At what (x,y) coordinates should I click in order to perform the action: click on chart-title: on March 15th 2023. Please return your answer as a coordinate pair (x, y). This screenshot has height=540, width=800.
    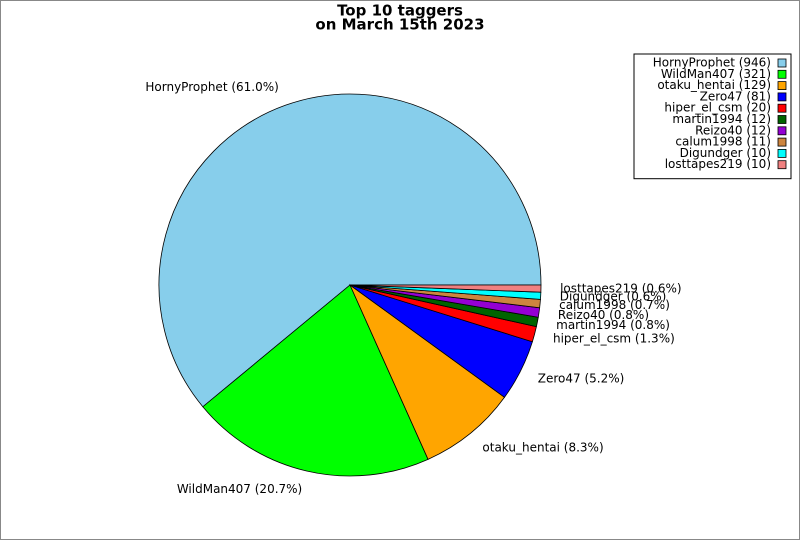
    Looking at the image, I should click on (399, 25).